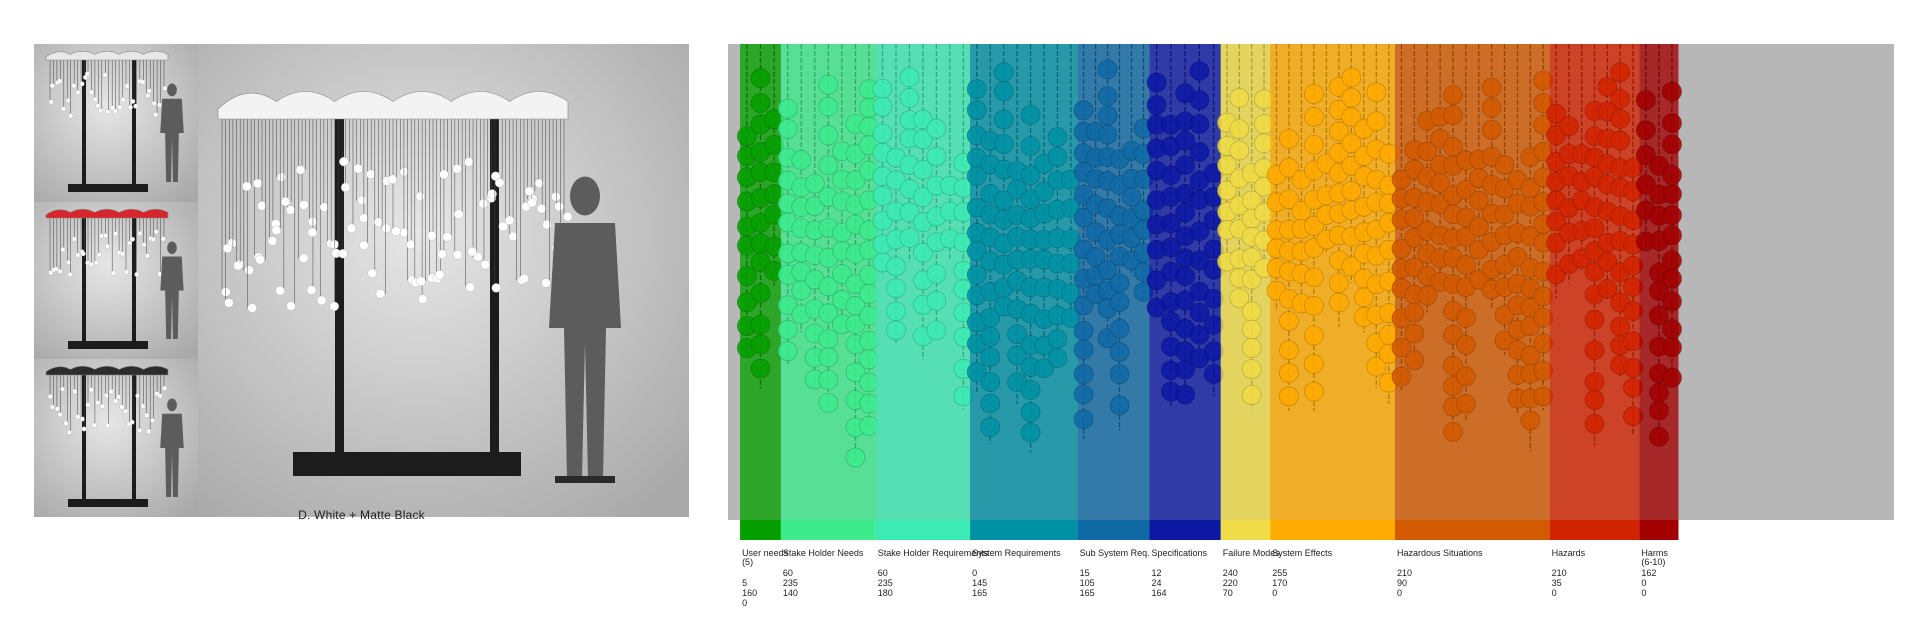  What do you see at coordinates (980, 583) in the screenshot?
I see `column-value-g: 145` at bounding box center [980, 583].